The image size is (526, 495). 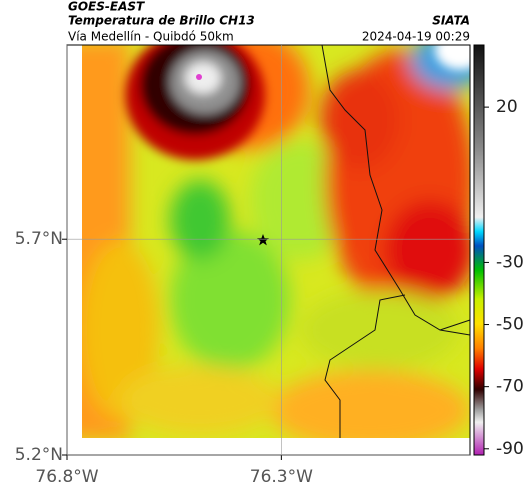 I want to click on colorbar-tick-label: -70, so click(x=510, y=387).